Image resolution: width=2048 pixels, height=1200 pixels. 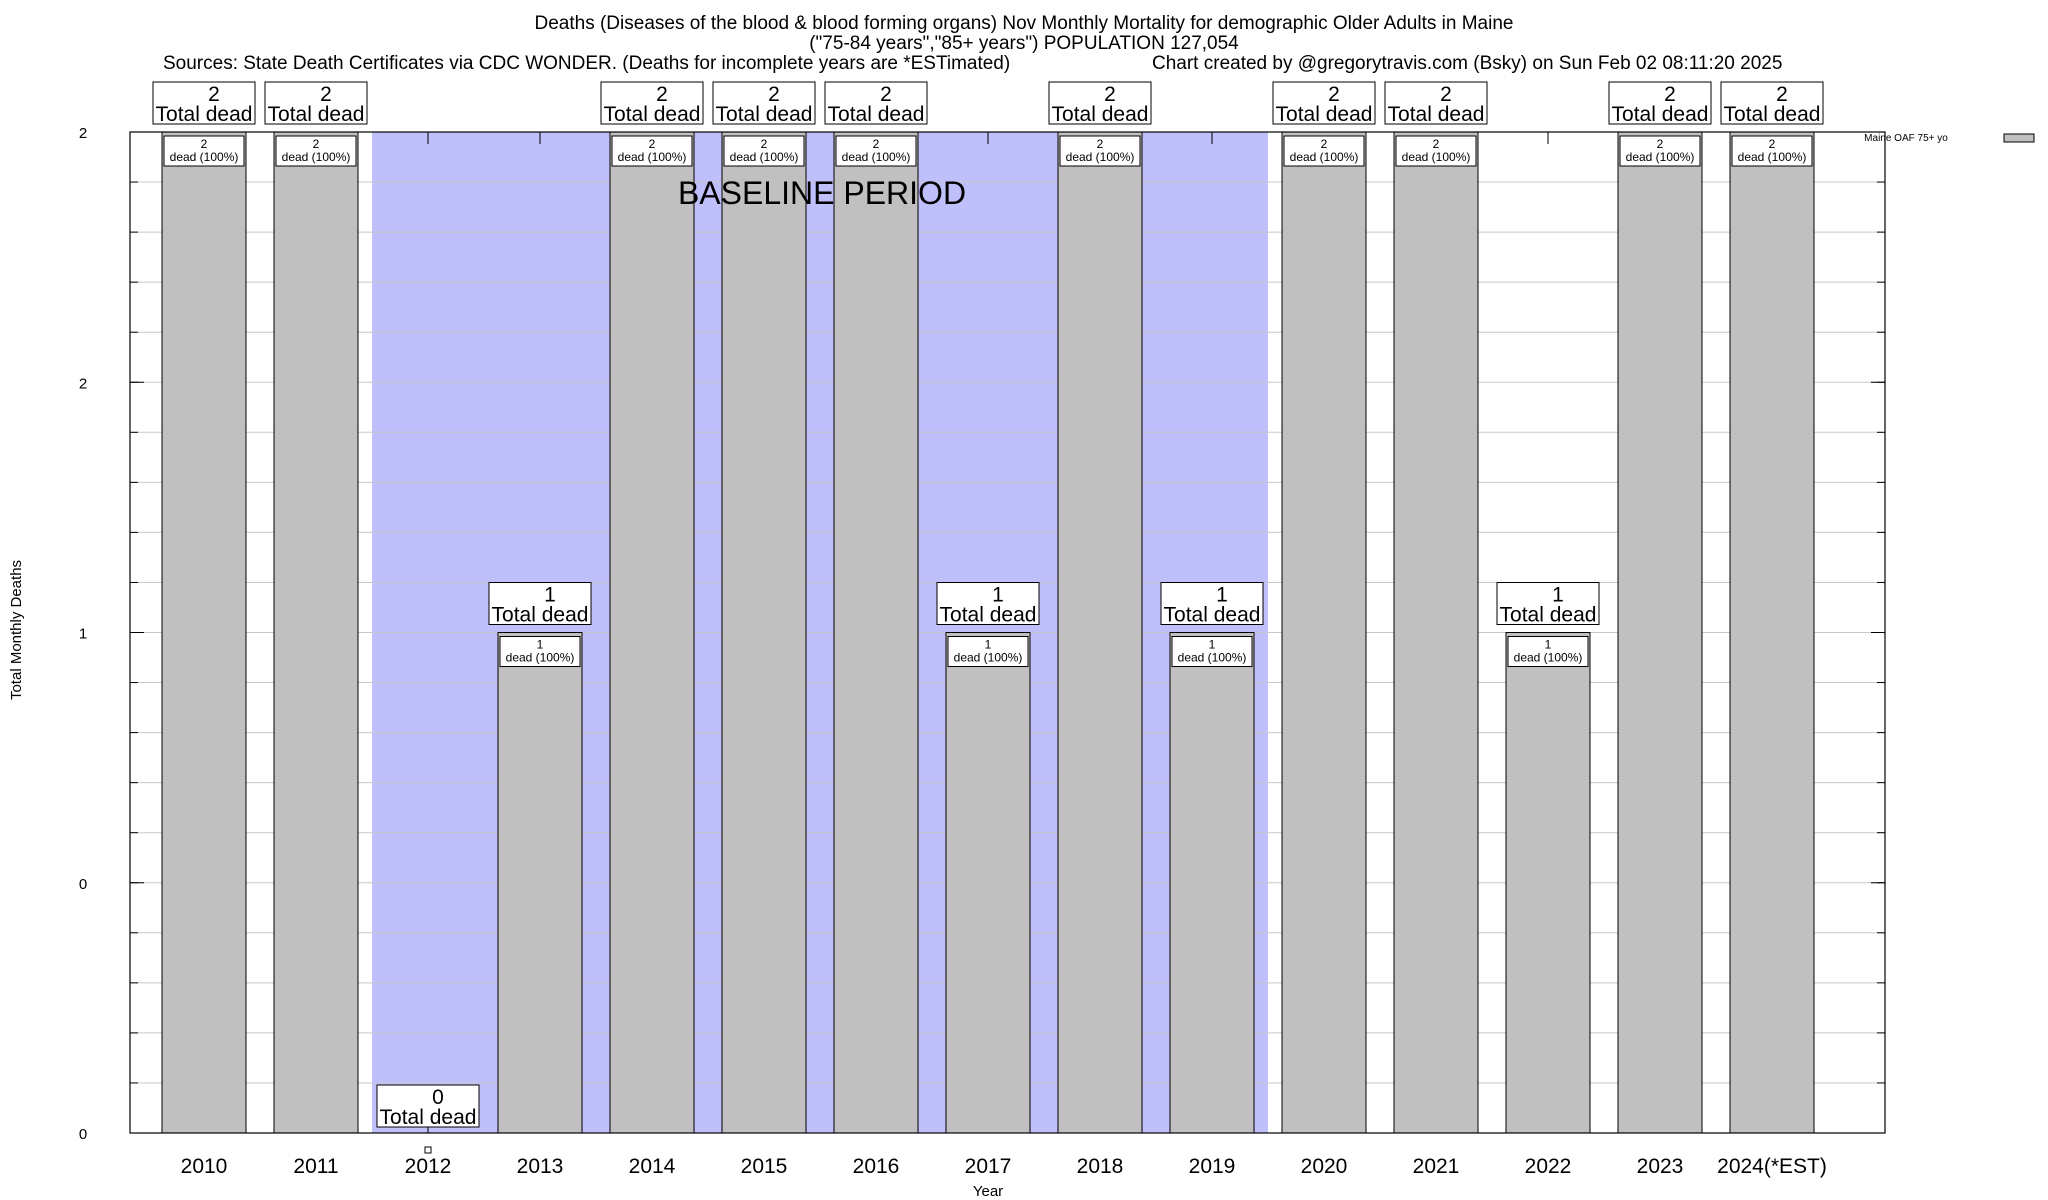 I want to click on x-axis-title: Year, so click(x=988, y=1191).